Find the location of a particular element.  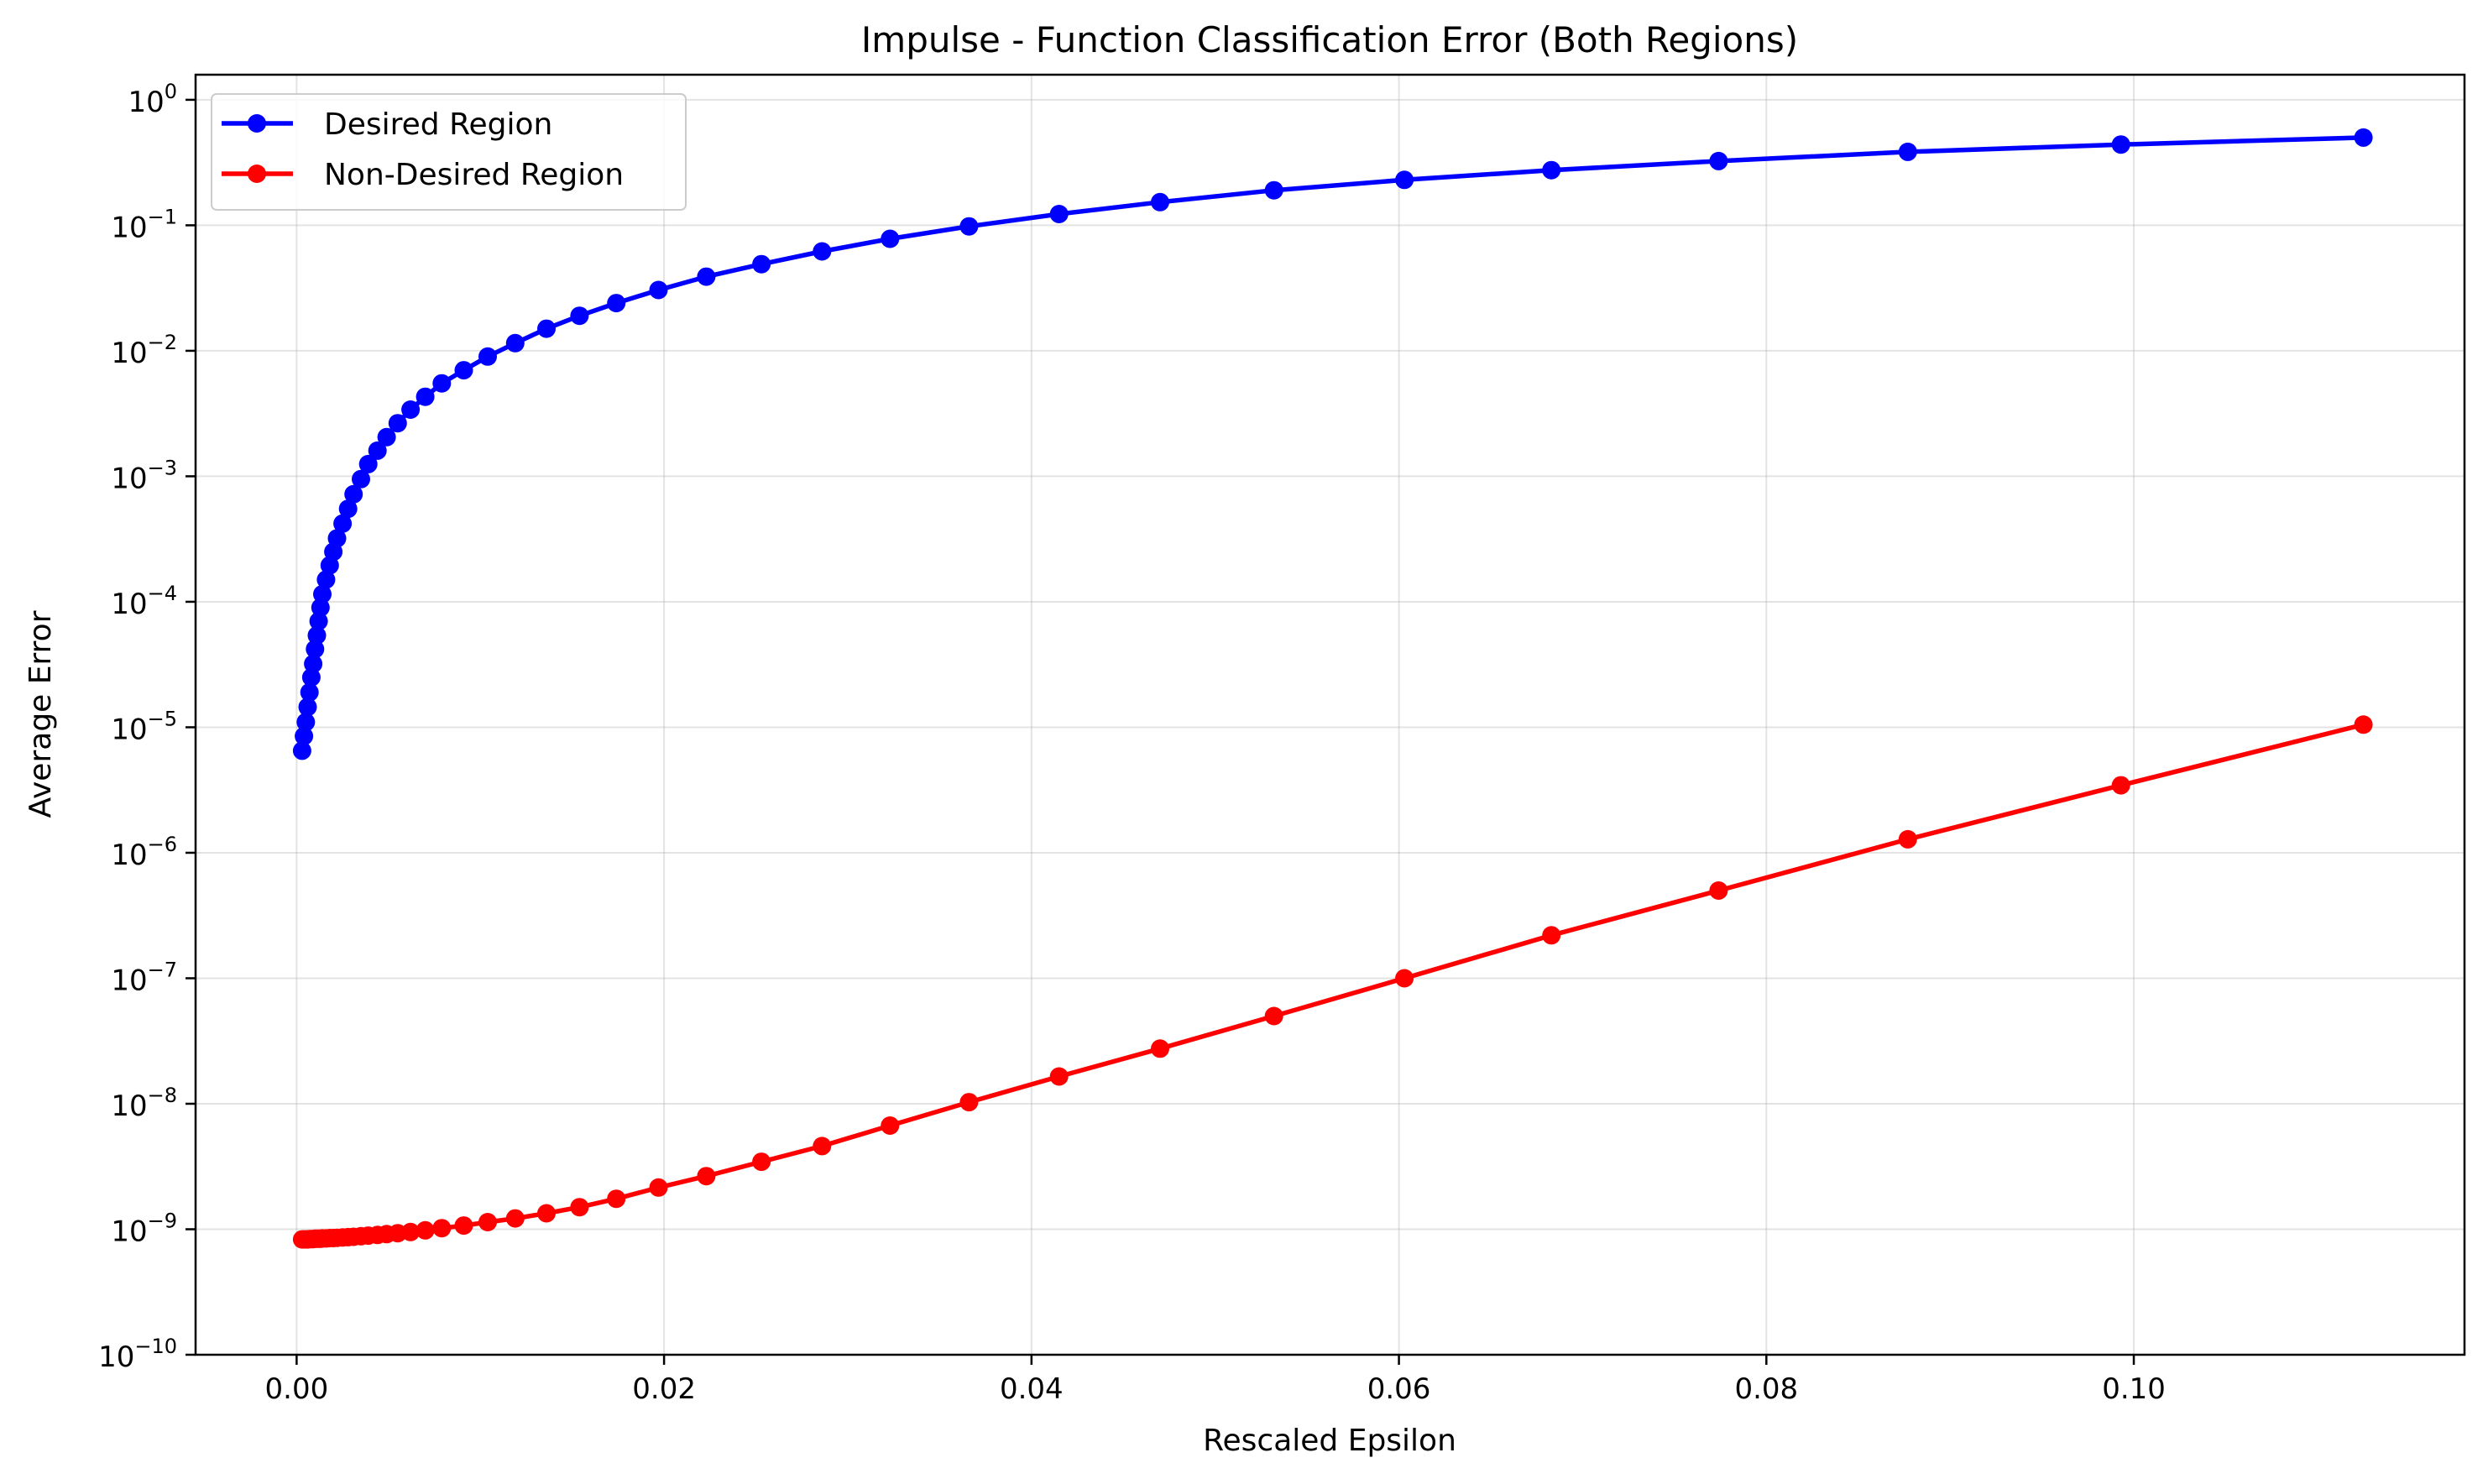

y-tick-exponent: −9 is located at coordinates (162, 1220).